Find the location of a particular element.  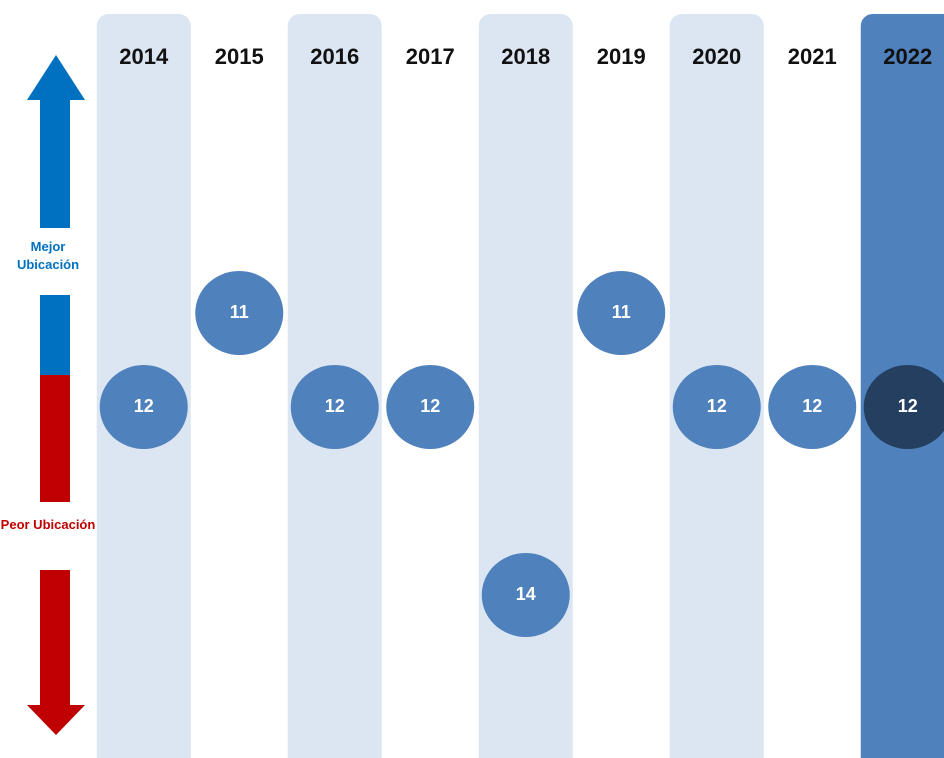

worse-arrow is located at coordinates (56, 652).